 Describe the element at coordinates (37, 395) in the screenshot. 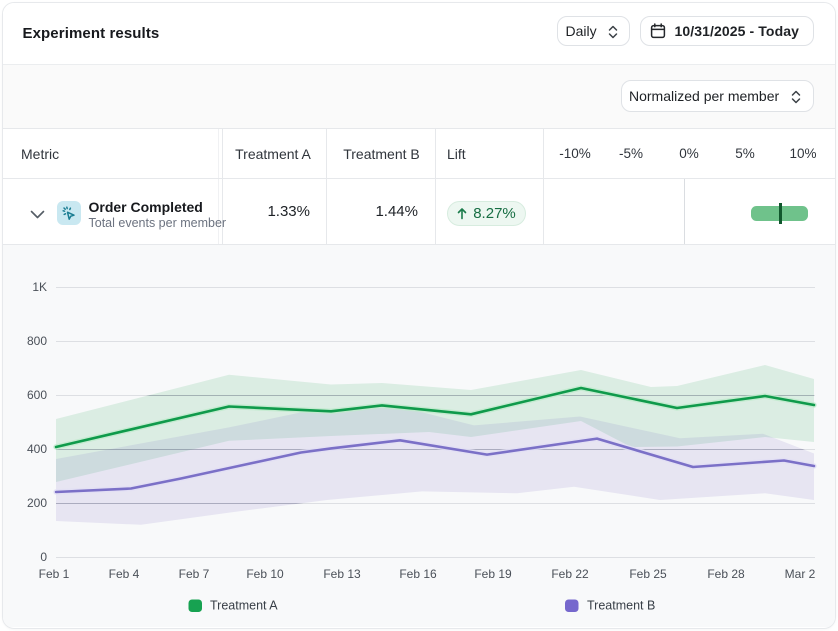

I see `svg-text: 600` at that location.